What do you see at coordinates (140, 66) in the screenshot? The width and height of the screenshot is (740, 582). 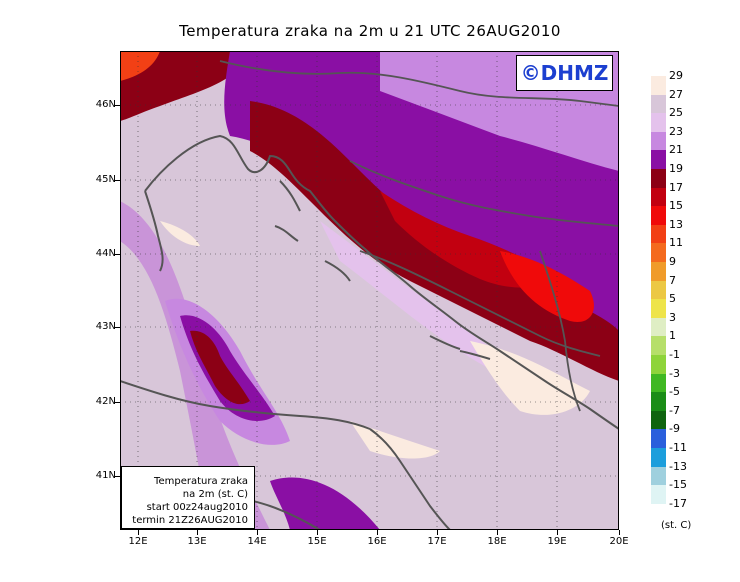 I see `field-nw-hot` at bounding box center [140, 66].